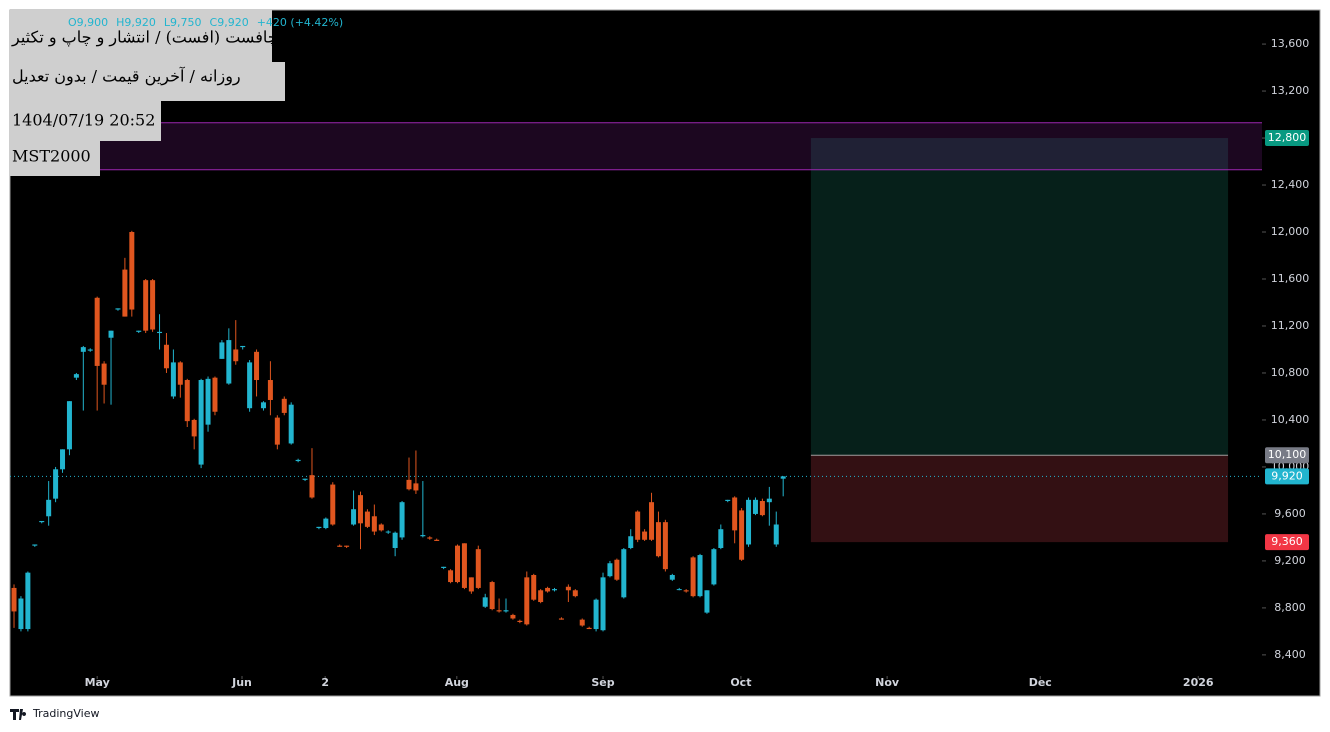 This screenshot has height=732, width=1330. I want to click on zone, so click(681, 146).